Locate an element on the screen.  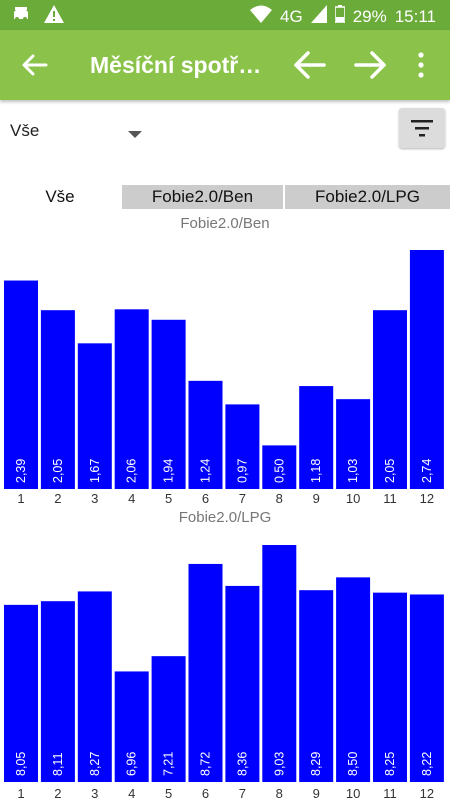
bar-value-label: 7,21 is located at coordinates (169, 764).